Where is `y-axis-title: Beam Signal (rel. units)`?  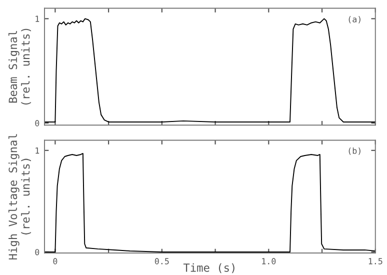
y-axis-title: Beam Signal (rel. units) is located at coordinates (20, 66).